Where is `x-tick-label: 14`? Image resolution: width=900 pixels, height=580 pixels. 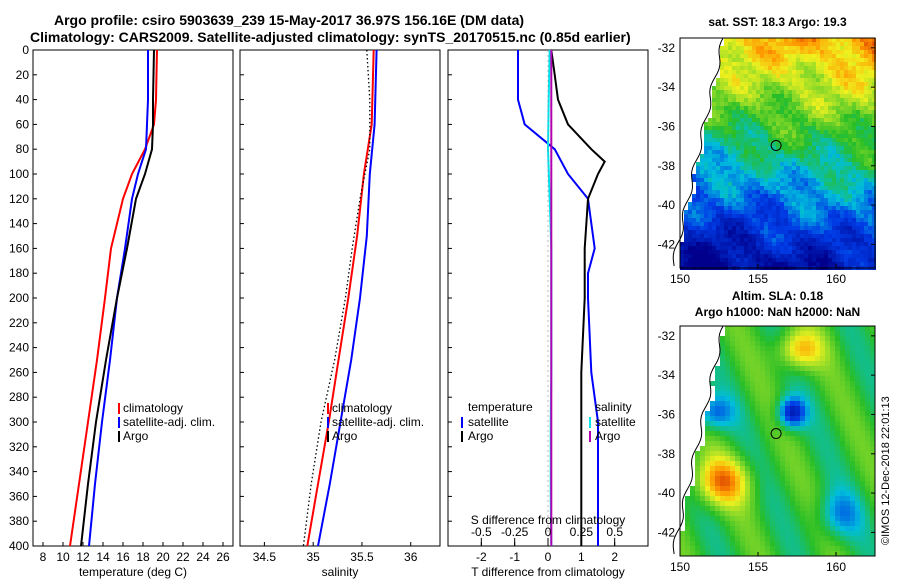 x-tick-label: 14 is located at coordinates (103, 557).